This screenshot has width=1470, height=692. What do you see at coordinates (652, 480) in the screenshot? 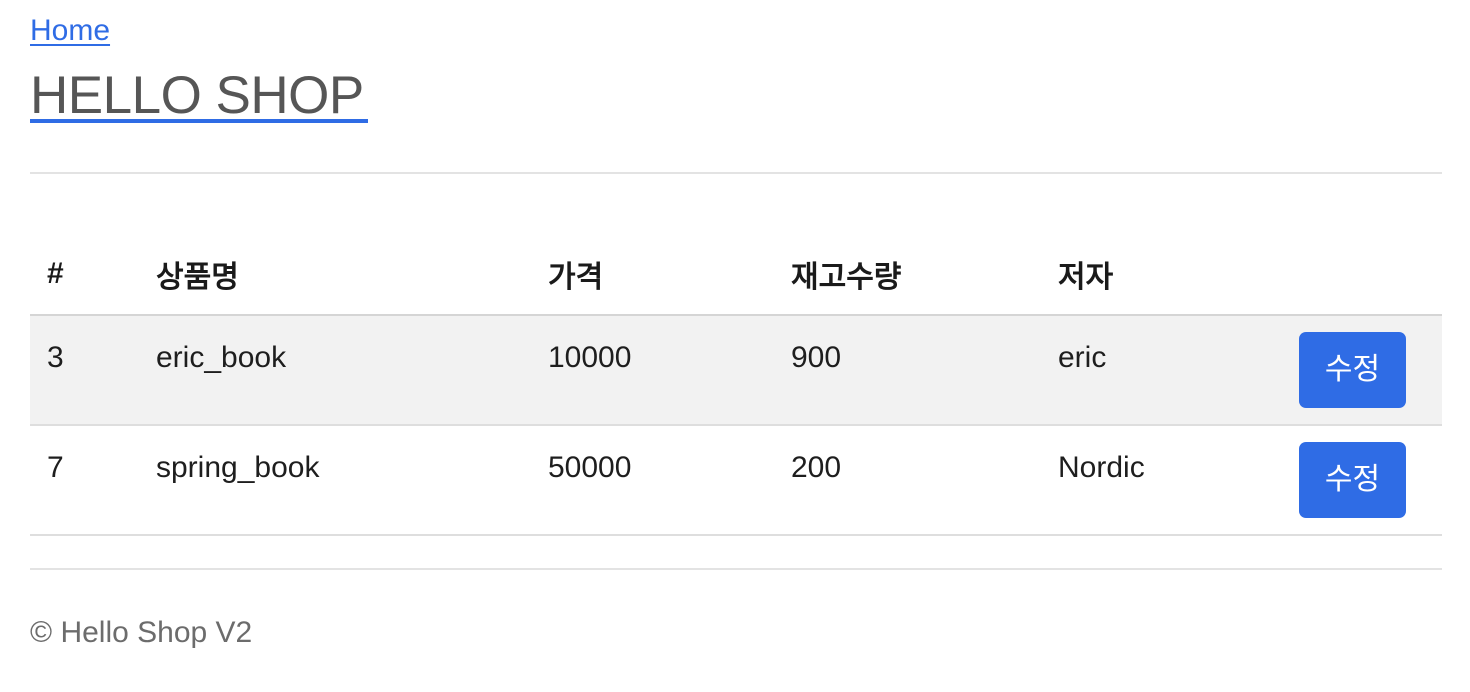
I see `cell-price: 50000` at bounding box center [652, 480].